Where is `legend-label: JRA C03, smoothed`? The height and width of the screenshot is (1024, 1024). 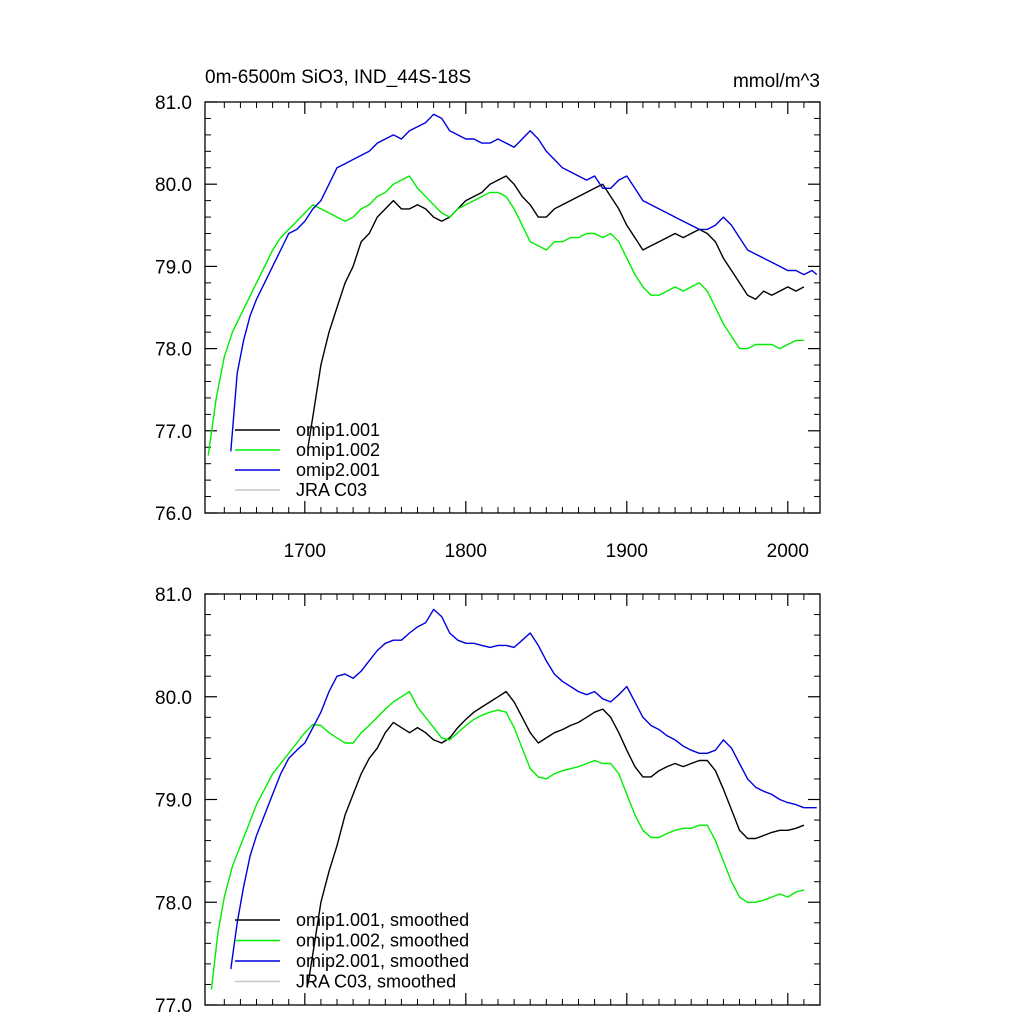
legend-label: JRA C03, smoothed is located at coordinates (376, 982).